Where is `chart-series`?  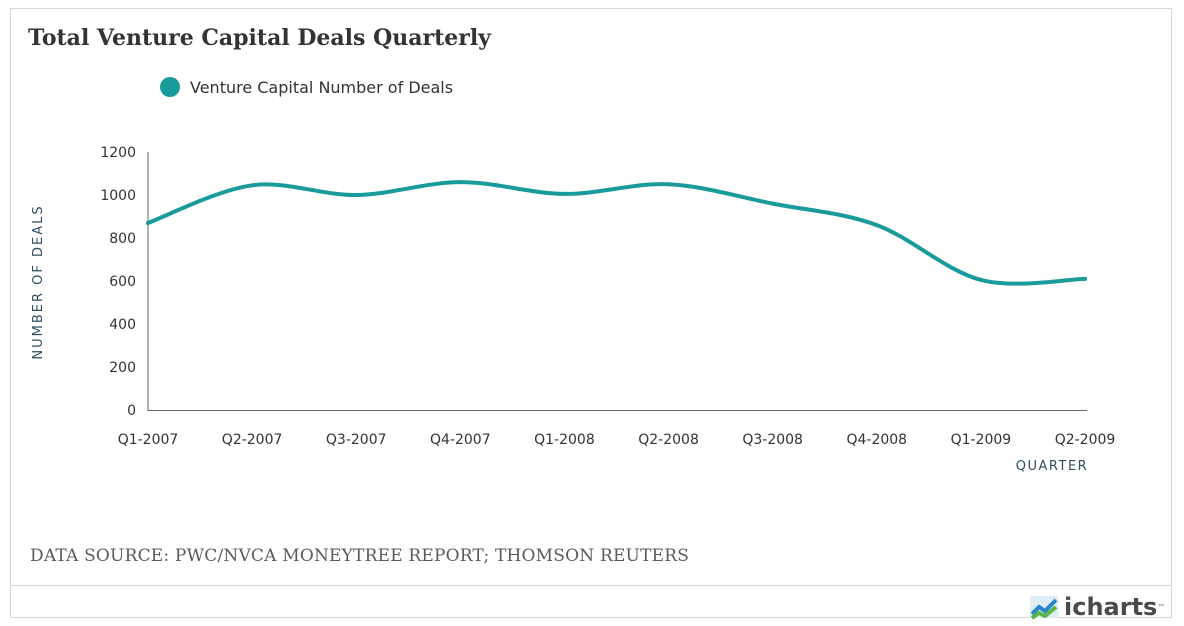
chart-series is located at coordinates (616, 233).